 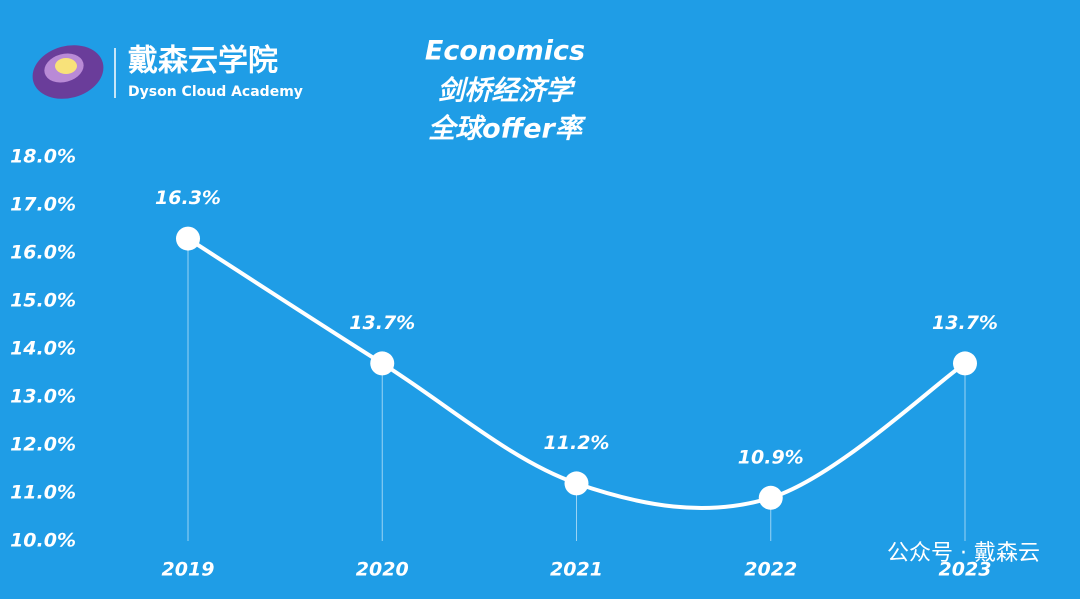 I want to click on x-tick-label: 2022, so click(x=770, y=570).